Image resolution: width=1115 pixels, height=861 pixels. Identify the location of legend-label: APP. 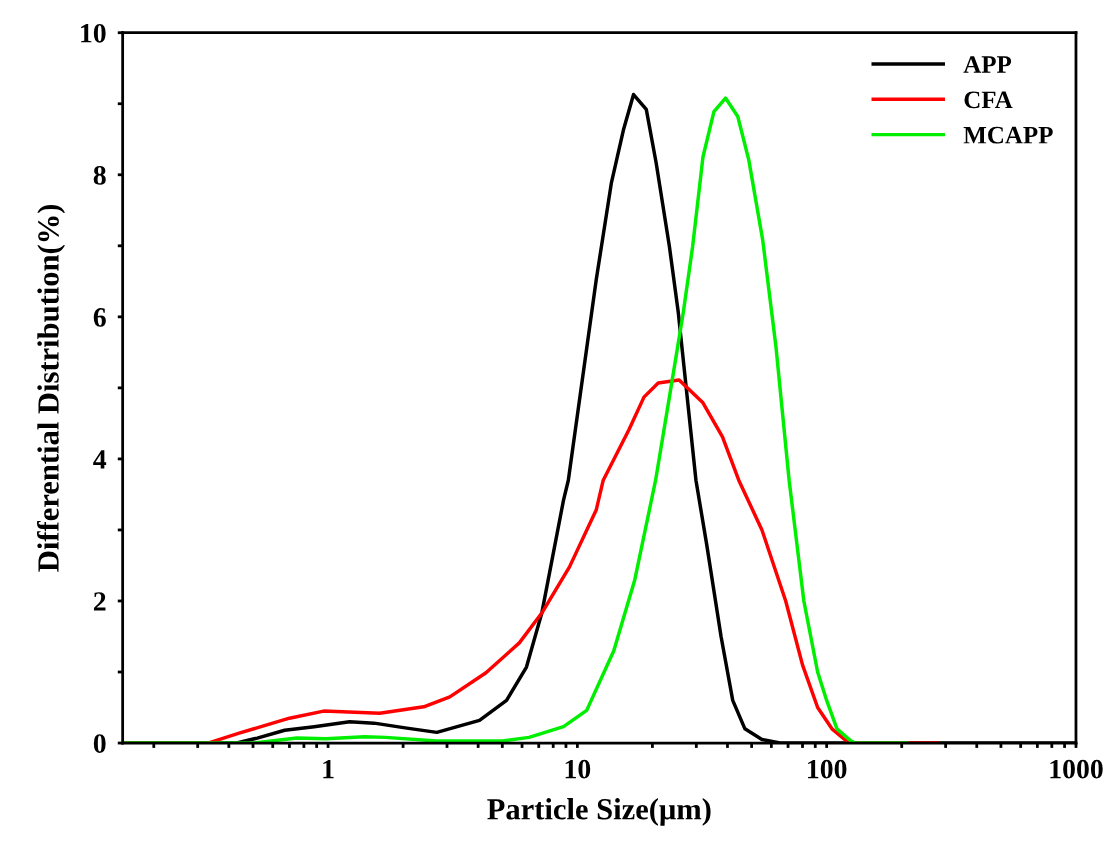
(987, 64).